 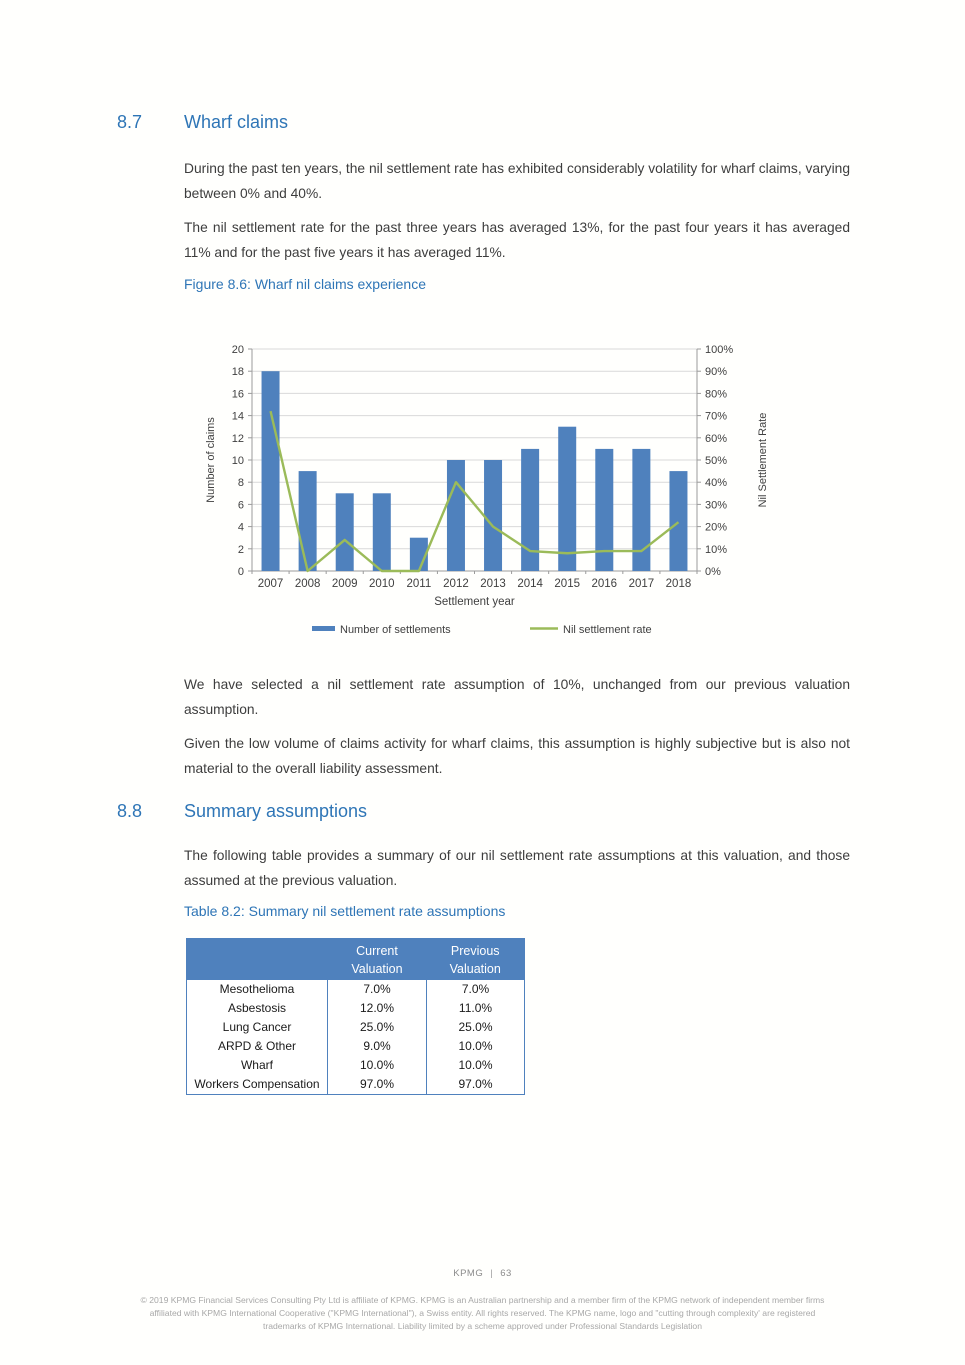 What do you see at coordinates (238, 417) in the screenshot?
I see `svg-text: 14` at bounding box center [238, 417].